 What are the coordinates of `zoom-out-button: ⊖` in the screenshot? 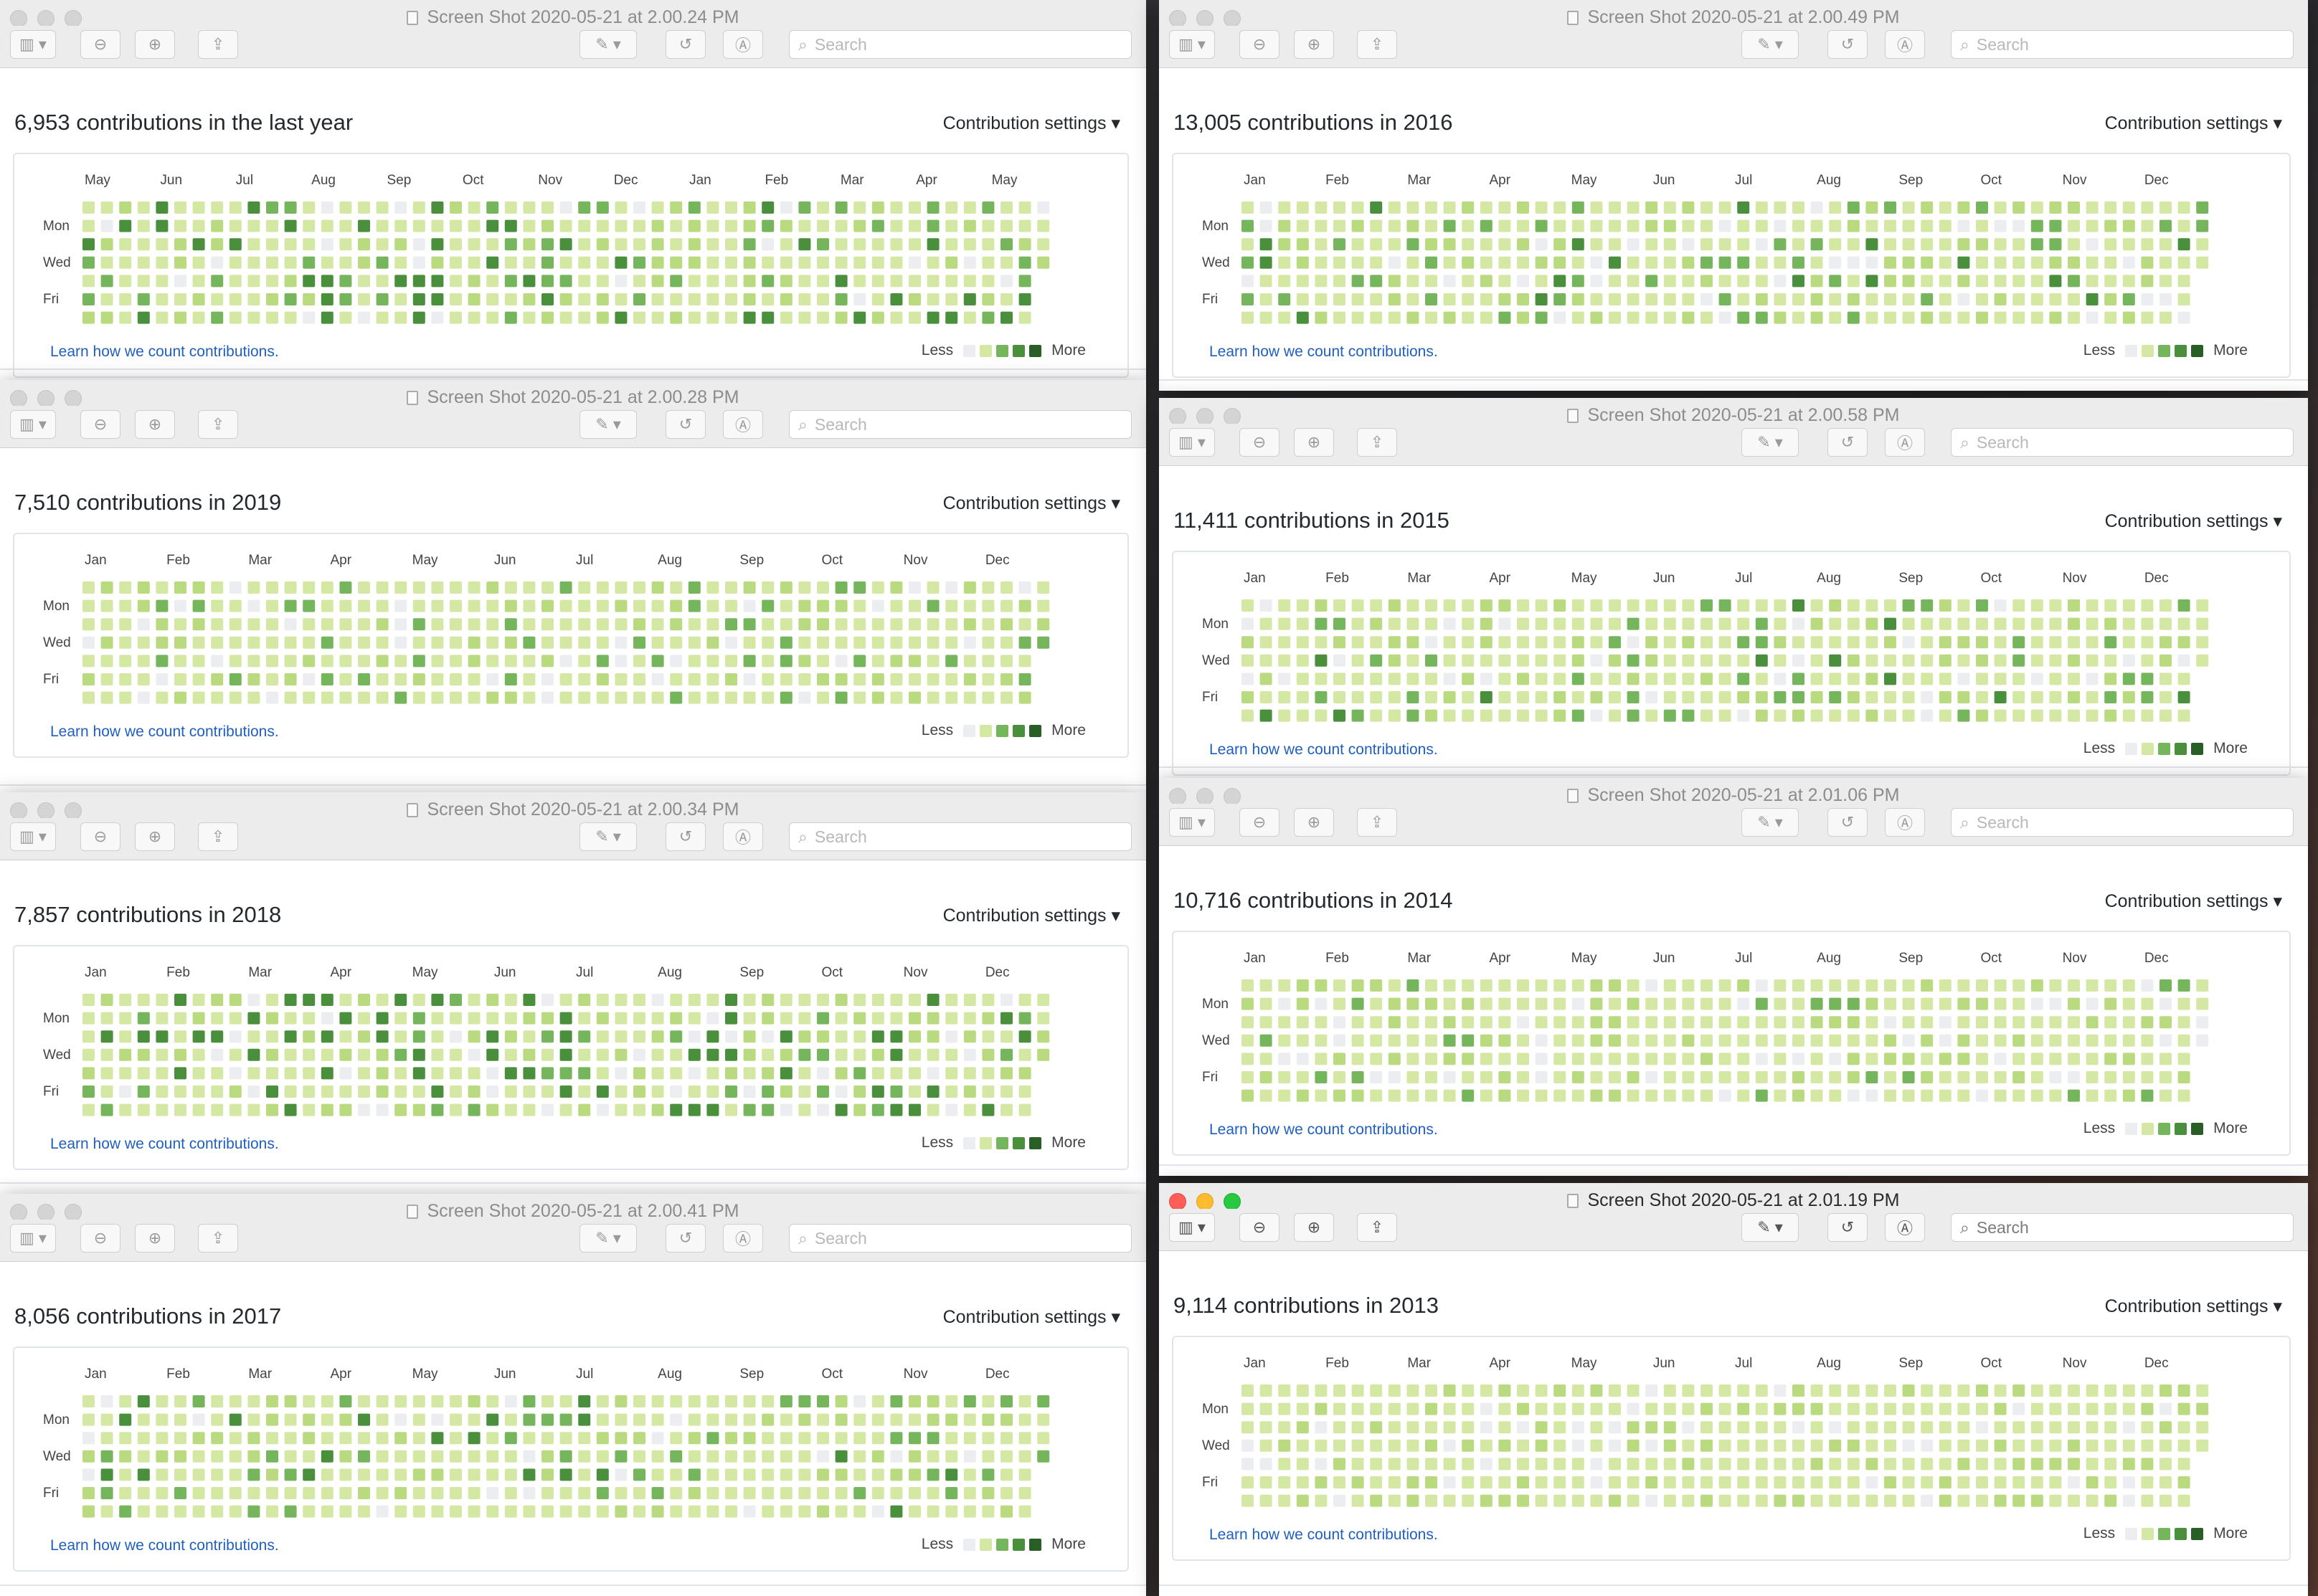 It's located at (100, 44).